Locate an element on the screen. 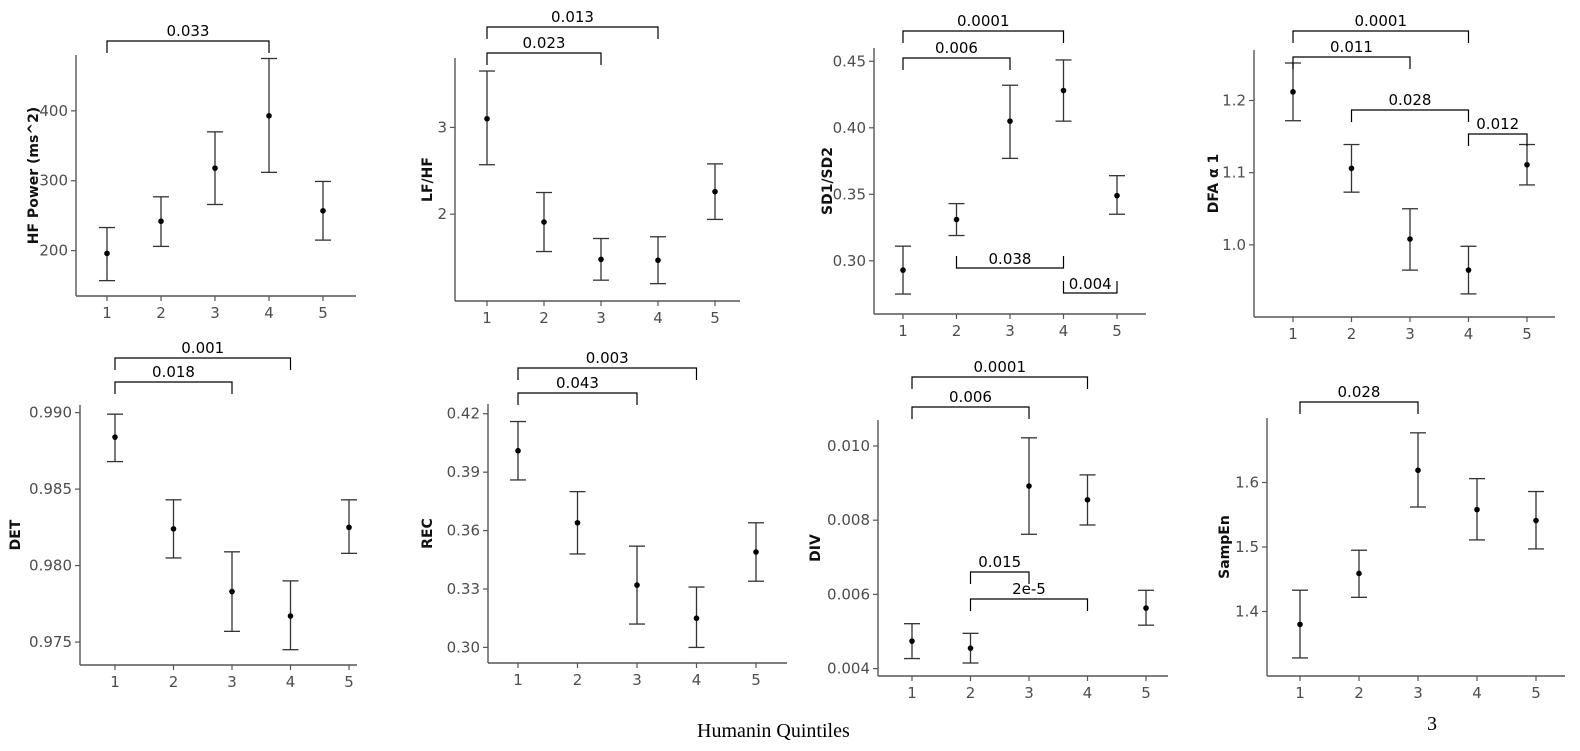  y-tick-label: 2 is located at coordinates (442, 214).